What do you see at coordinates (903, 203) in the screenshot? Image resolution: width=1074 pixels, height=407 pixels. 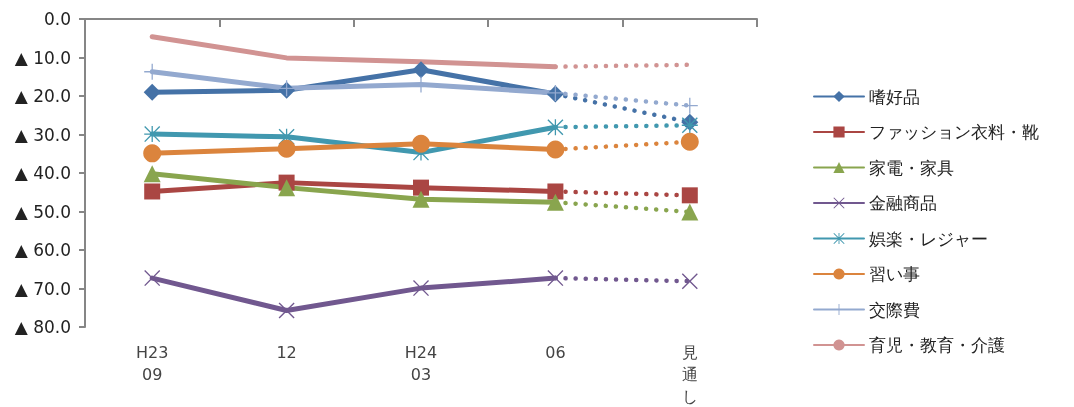 I see `legend-label: 金融商品` at bounding box center [903, 203].